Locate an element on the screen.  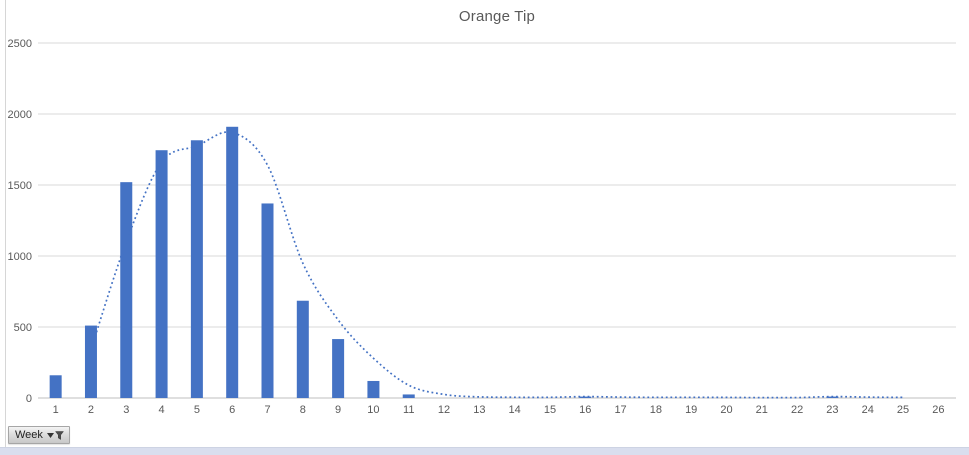
x-tick-label: 17 is located at coordinates (620, 410).